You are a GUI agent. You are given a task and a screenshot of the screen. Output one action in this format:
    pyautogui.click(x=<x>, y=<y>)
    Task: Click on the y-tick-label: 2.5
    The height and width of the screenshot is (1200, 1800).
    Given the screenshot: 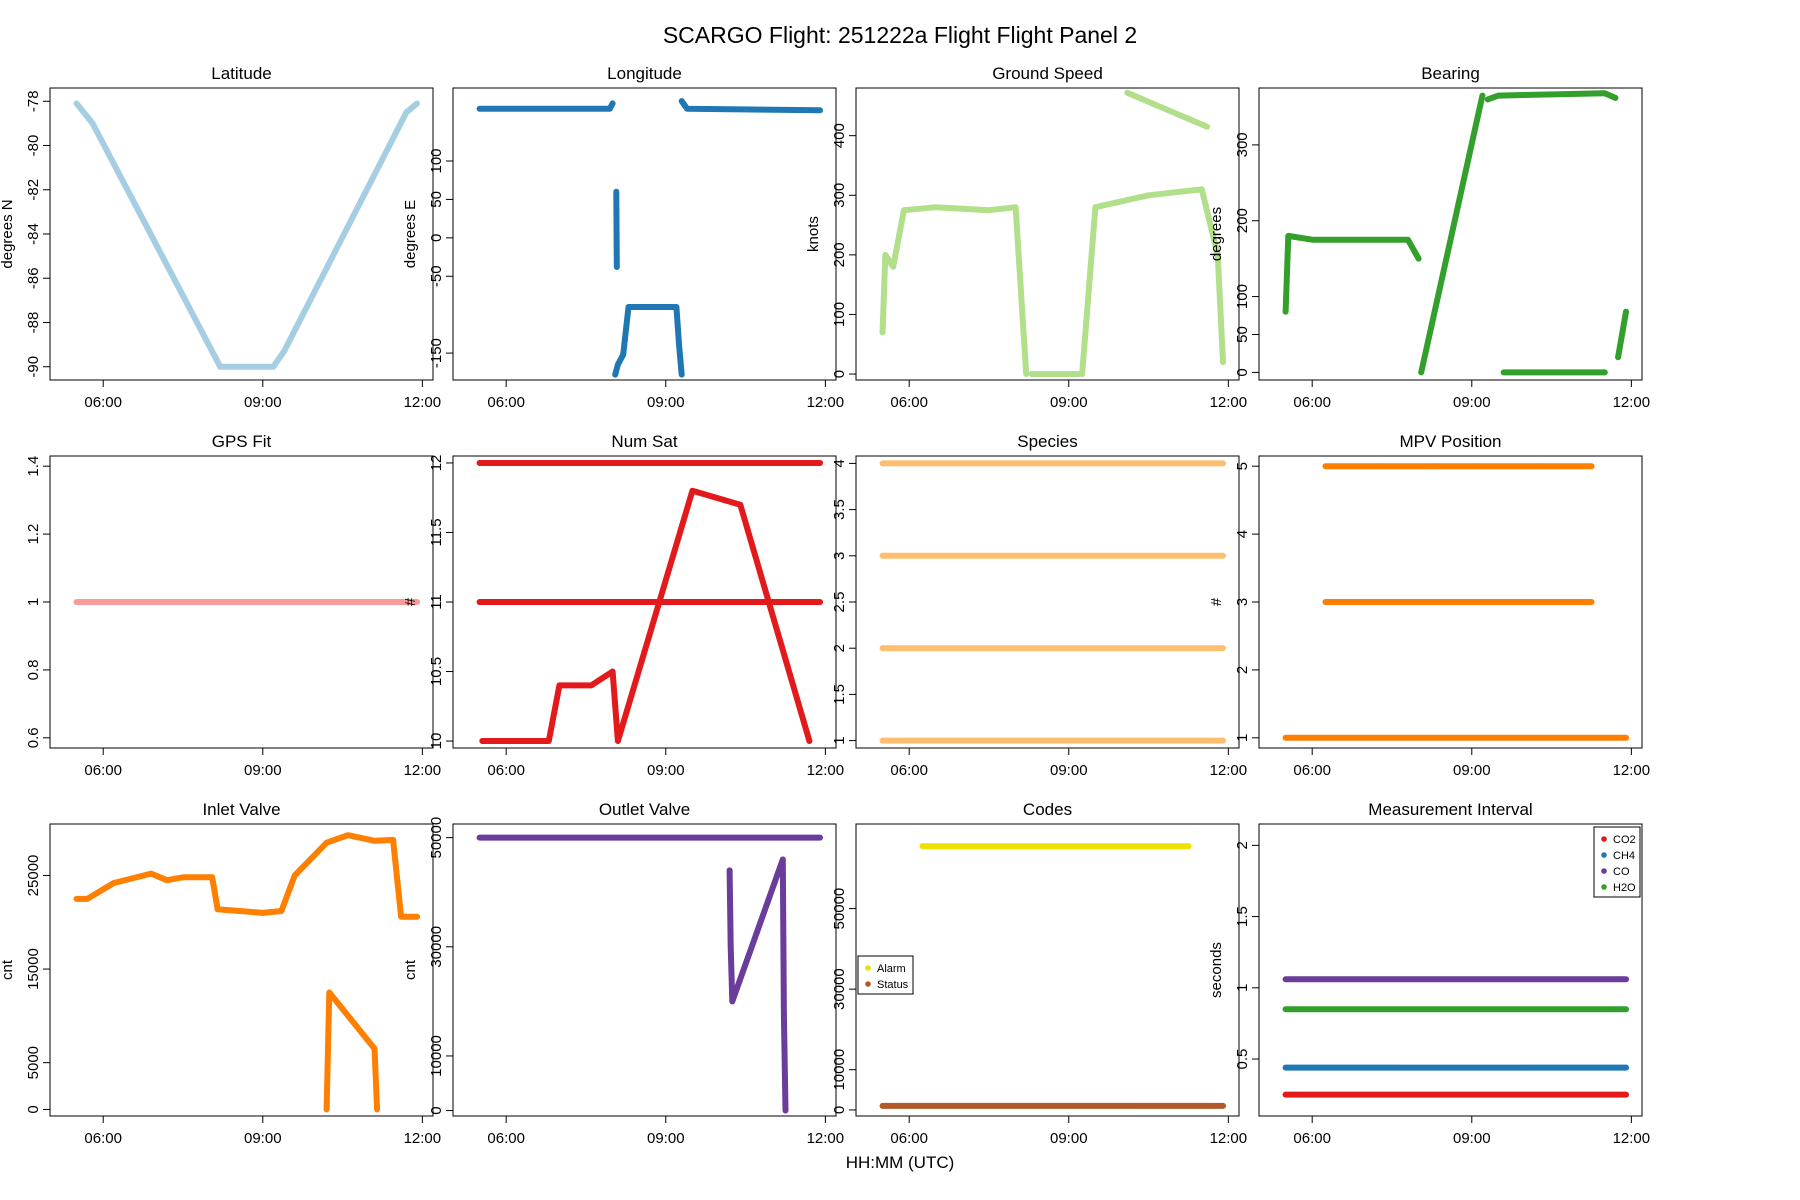 What is the action you would take?
    pyautogui.click(x=839, y=602)
    